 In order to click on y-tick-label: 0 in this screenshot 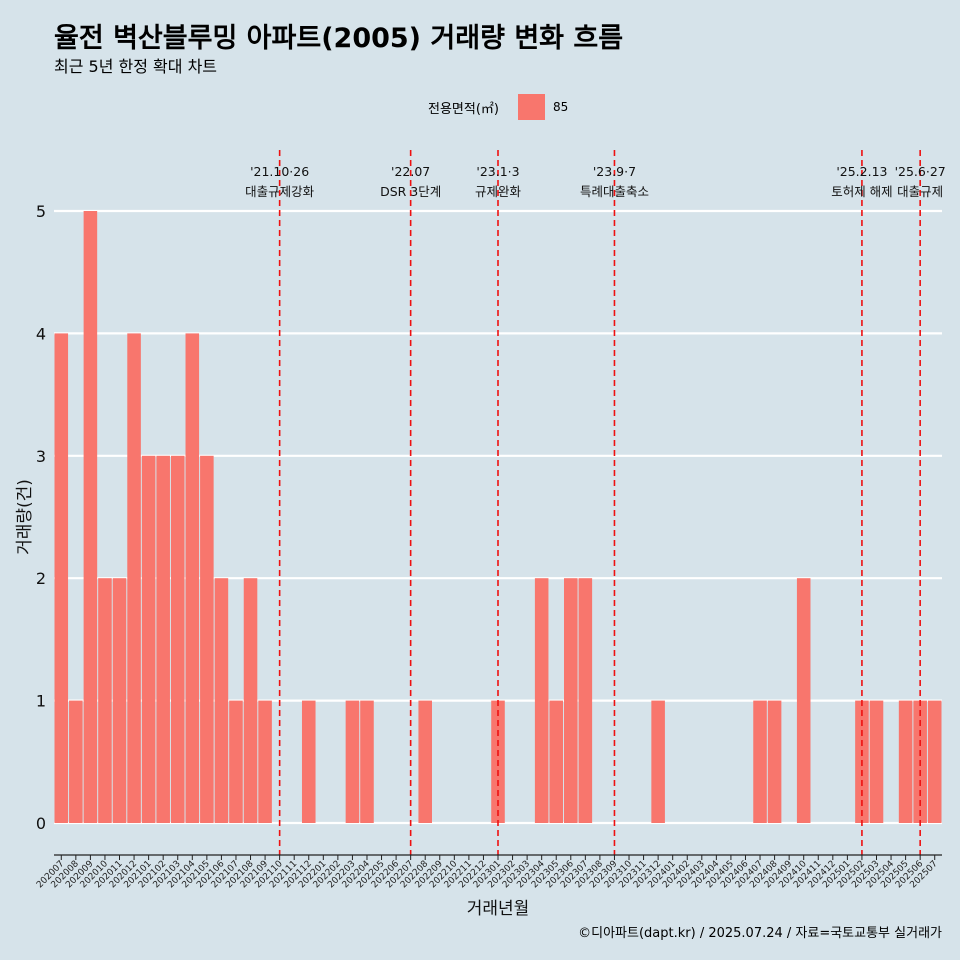, I will do `click(41, 823)`.